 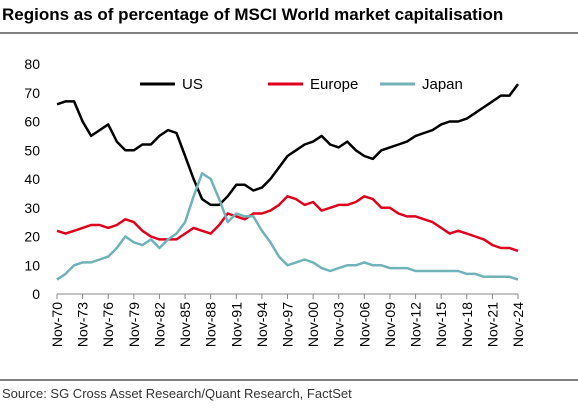 What do you see at coordinates (441, 324) in the screenshot?
I see `x-tick-label: Nov-15` at bounding box center [441, 324].